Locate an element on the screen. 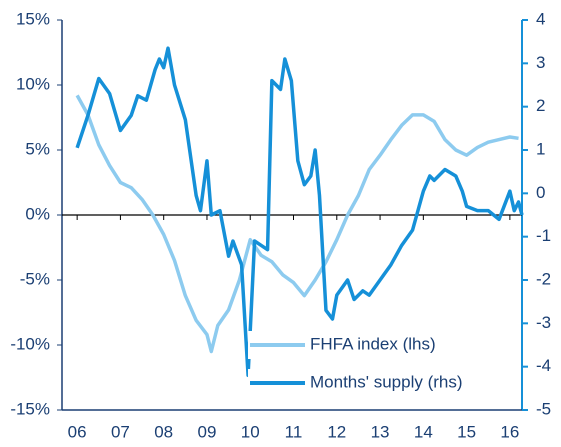 This screenshot has height=447, width=561. x-tick-label: 10 is located at coordinates (250, 431).